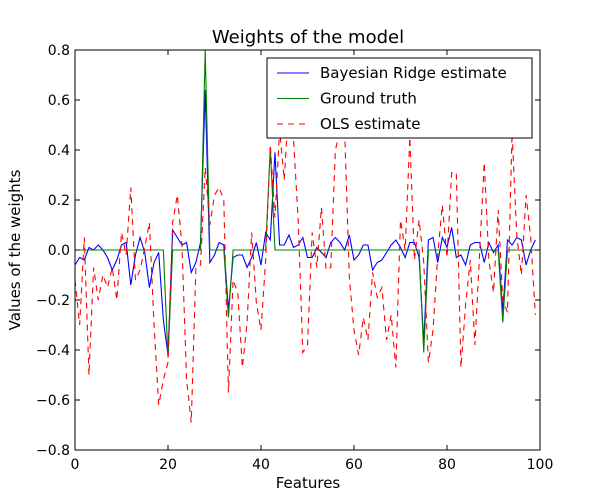 This screenshot has width=600, height=500. Describe the element at coordinates (370, 124) in the screenshot. I see `legend-label-ols-estimate: OLS estimate` at that location.